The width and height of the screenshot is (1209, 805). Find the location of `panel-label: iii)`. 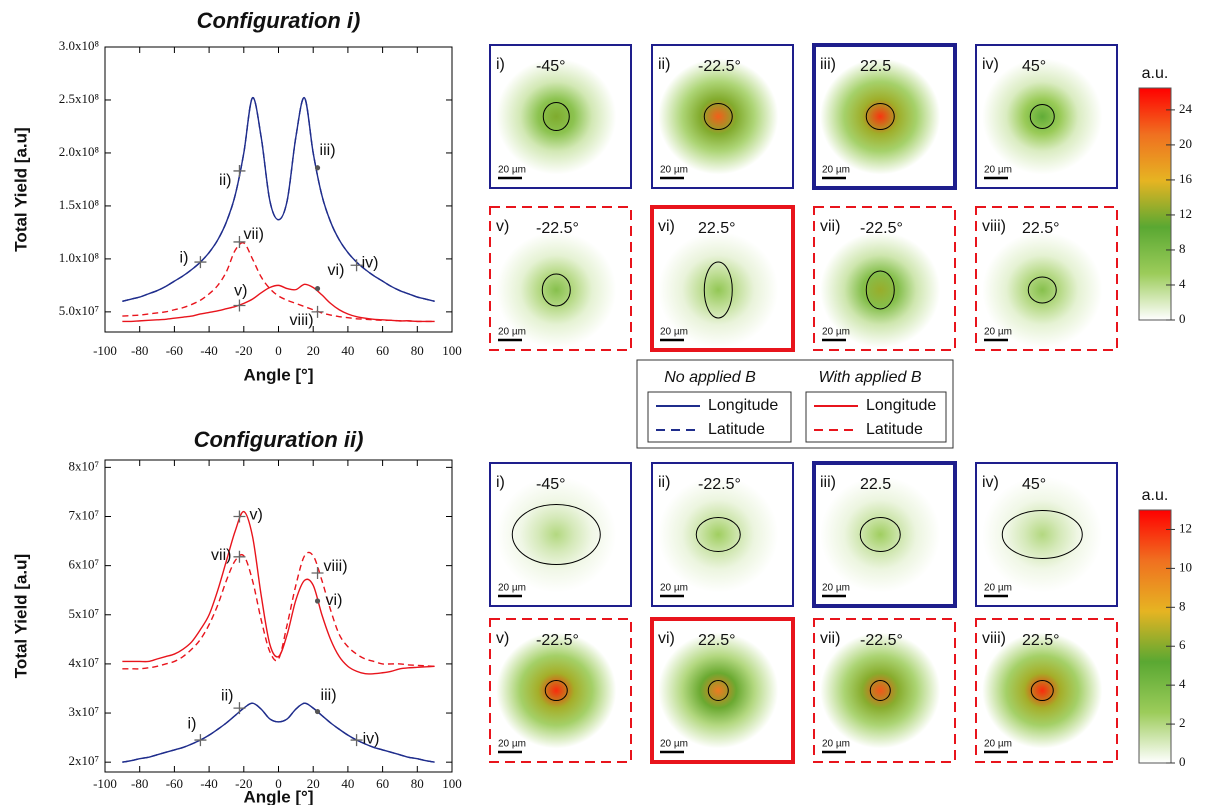

panel-label: iii) is located at coordinates (828, 482).